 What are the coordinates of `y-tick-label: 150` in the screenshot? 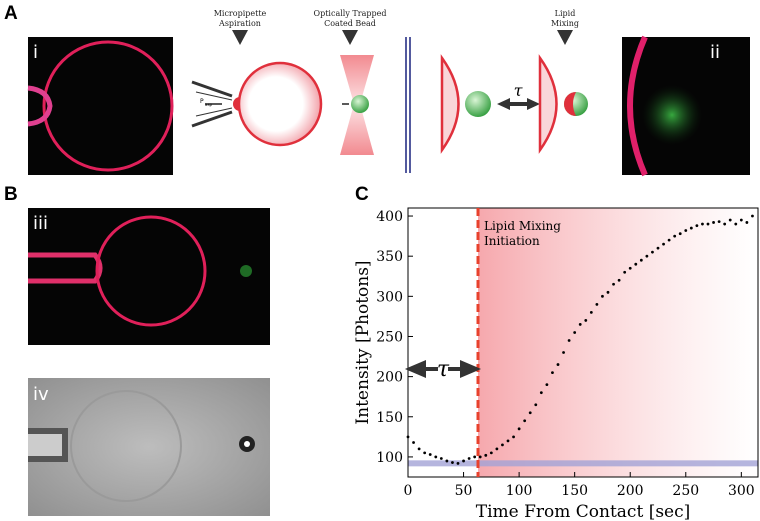 It's located at (389, 418).